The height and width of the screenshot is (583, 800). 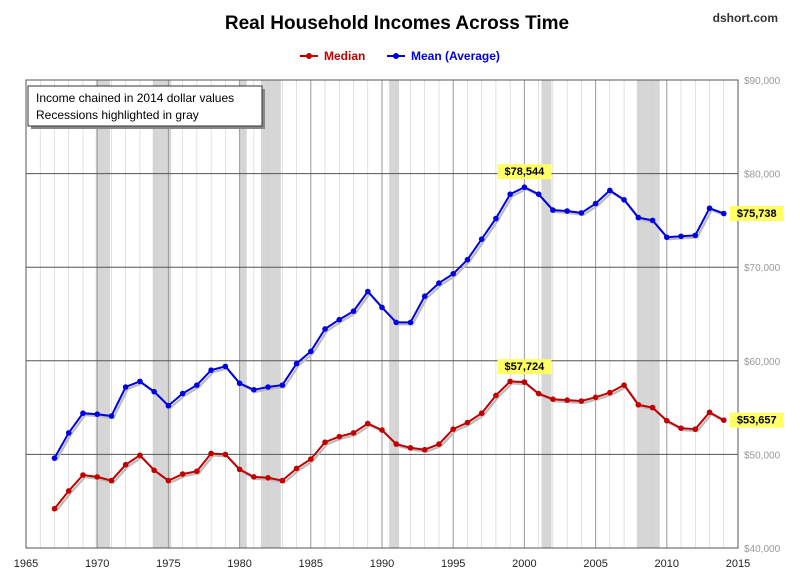 What do you see at coordinates (382, 564) in the screenshot?
I see `x-tick-label: 1990` at bounding box center [382, 564].